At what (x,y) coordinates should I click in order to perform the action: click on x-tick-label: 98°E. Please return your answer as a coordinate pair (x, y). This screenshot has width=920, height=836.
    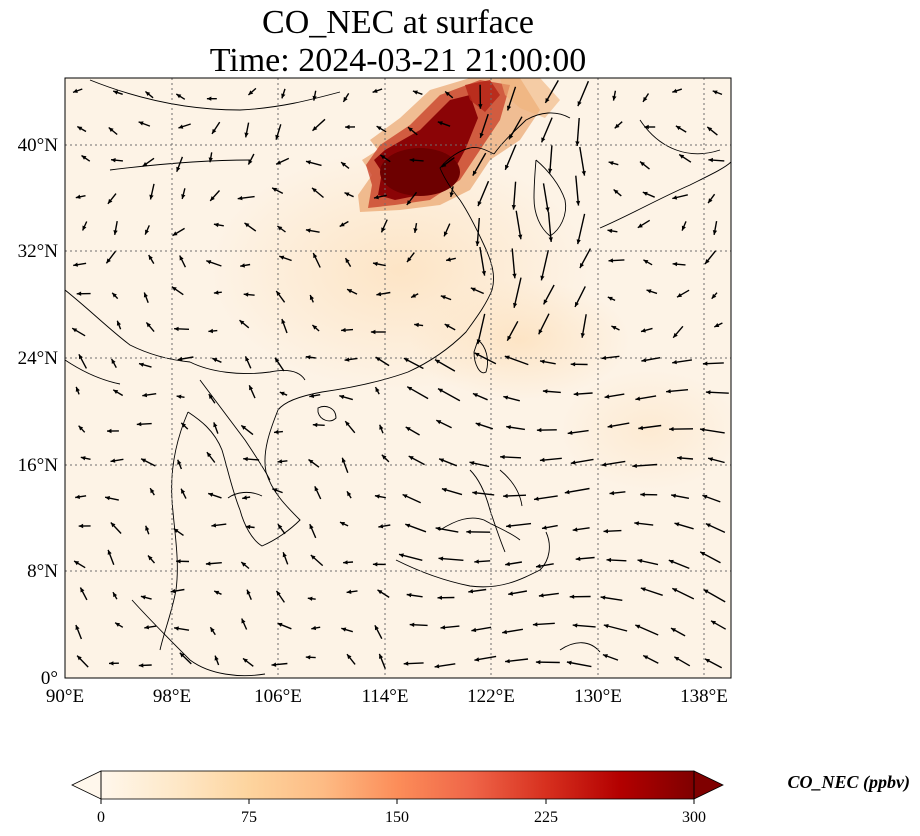
    Looking at the image, I should click on (172, 696).